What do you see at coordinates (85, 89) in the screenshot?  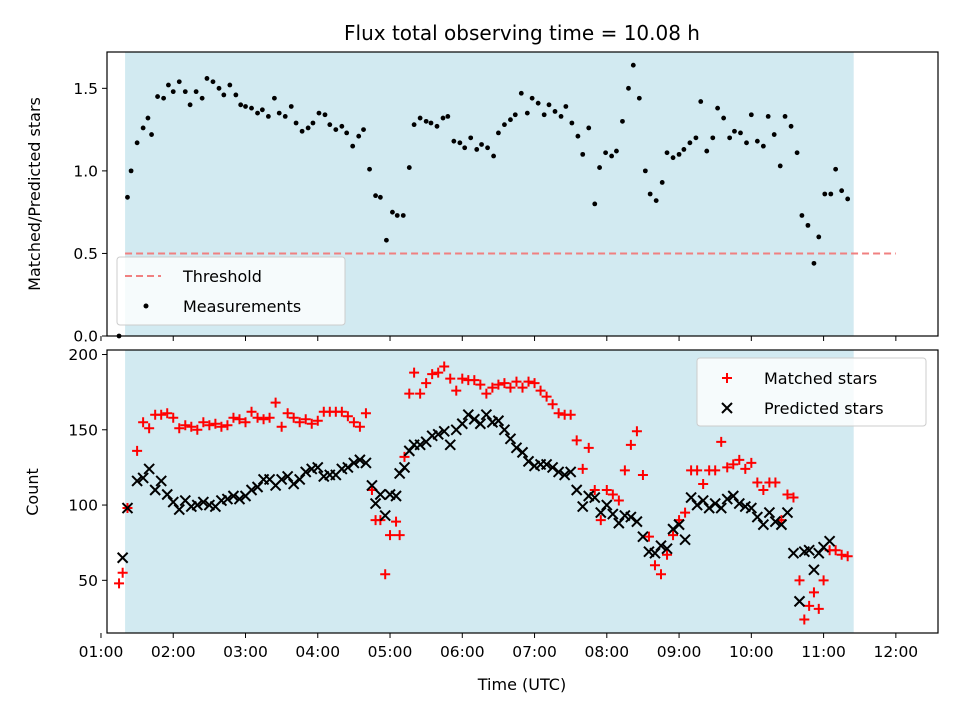 I see `top-y-tick-label: 1.5` at bounding box center [85, 89].